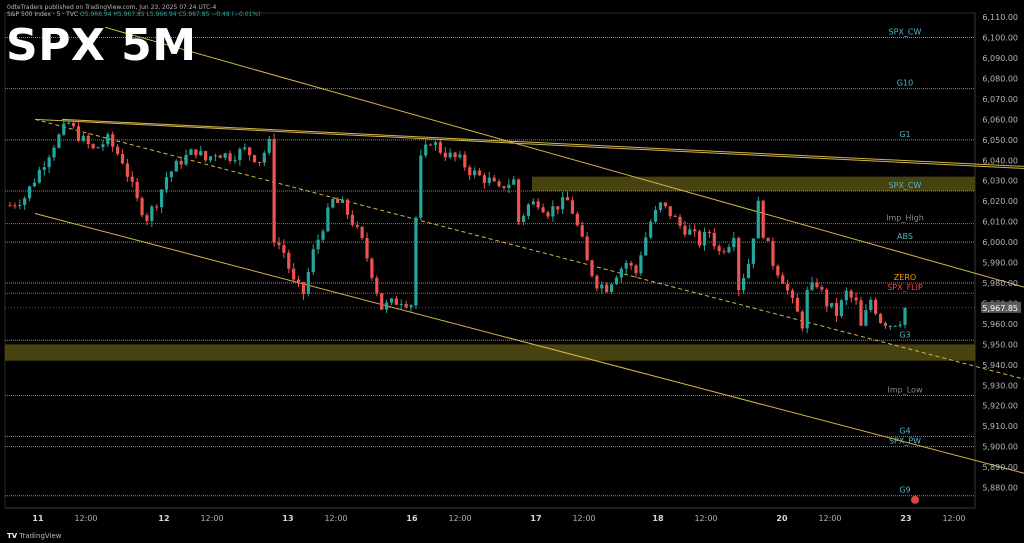 This screenshot has height=543, width=1024. Describe the element at coordinates (1000, 222) in the screenshot. I see `y-tick-label: 6,010.00` at that location.